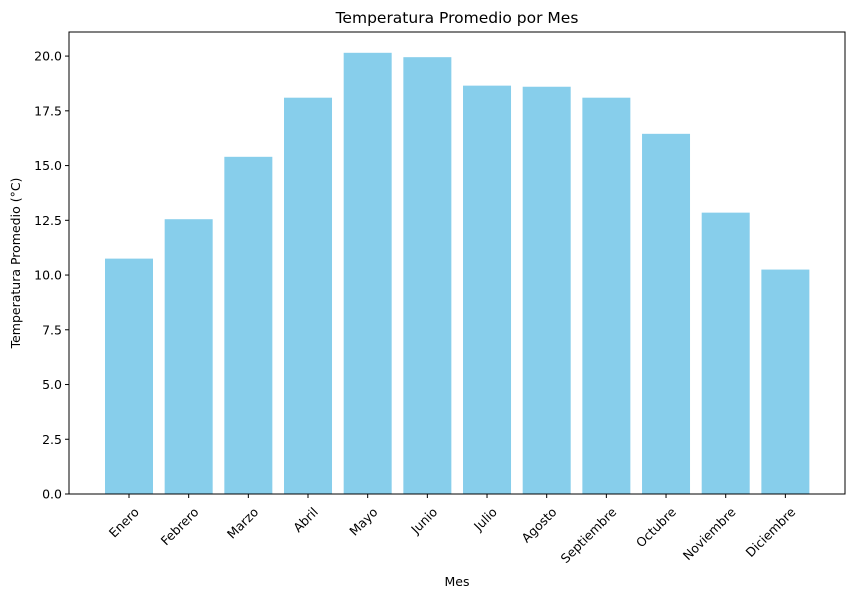 The height and width of the screenshot is (604, 855). Describe the element at coordinates (248, 325) in the screenshot. I see `bar-marzo` at that location.